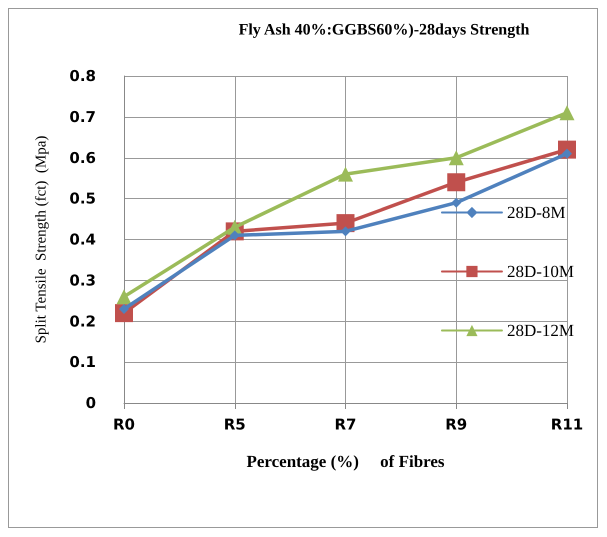 This screenshot has width=607, height=537. Describe the element at coordinates (536, 212) in the screenshot. I see `legend-label: 28D-8M` at that location.